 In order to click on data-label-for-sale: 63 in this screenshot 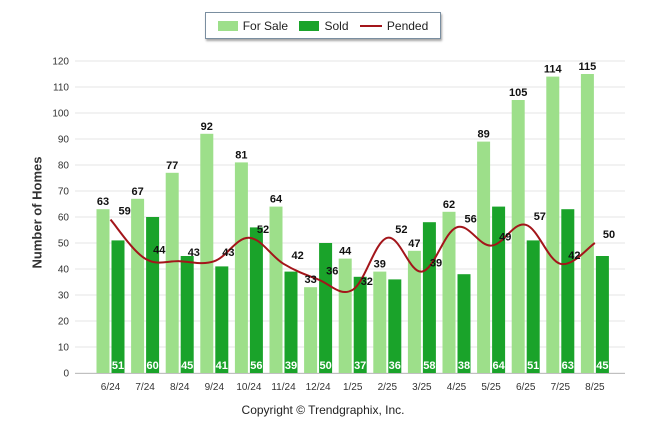, I will do `click(103, 202)`.